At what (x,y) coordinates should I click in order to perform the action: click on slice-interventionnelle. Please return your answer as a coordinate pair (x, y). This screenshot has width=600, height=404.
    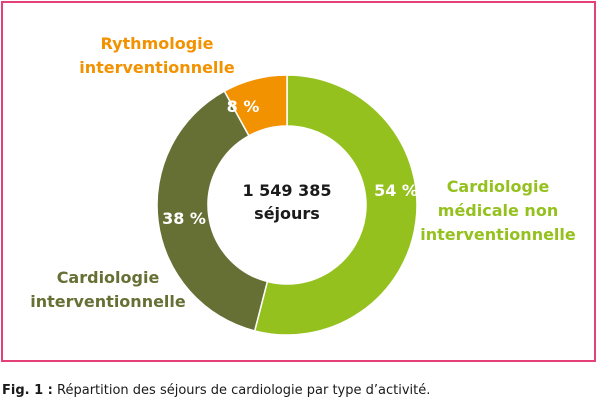
    Looking at the image, I should click on (212, 211).